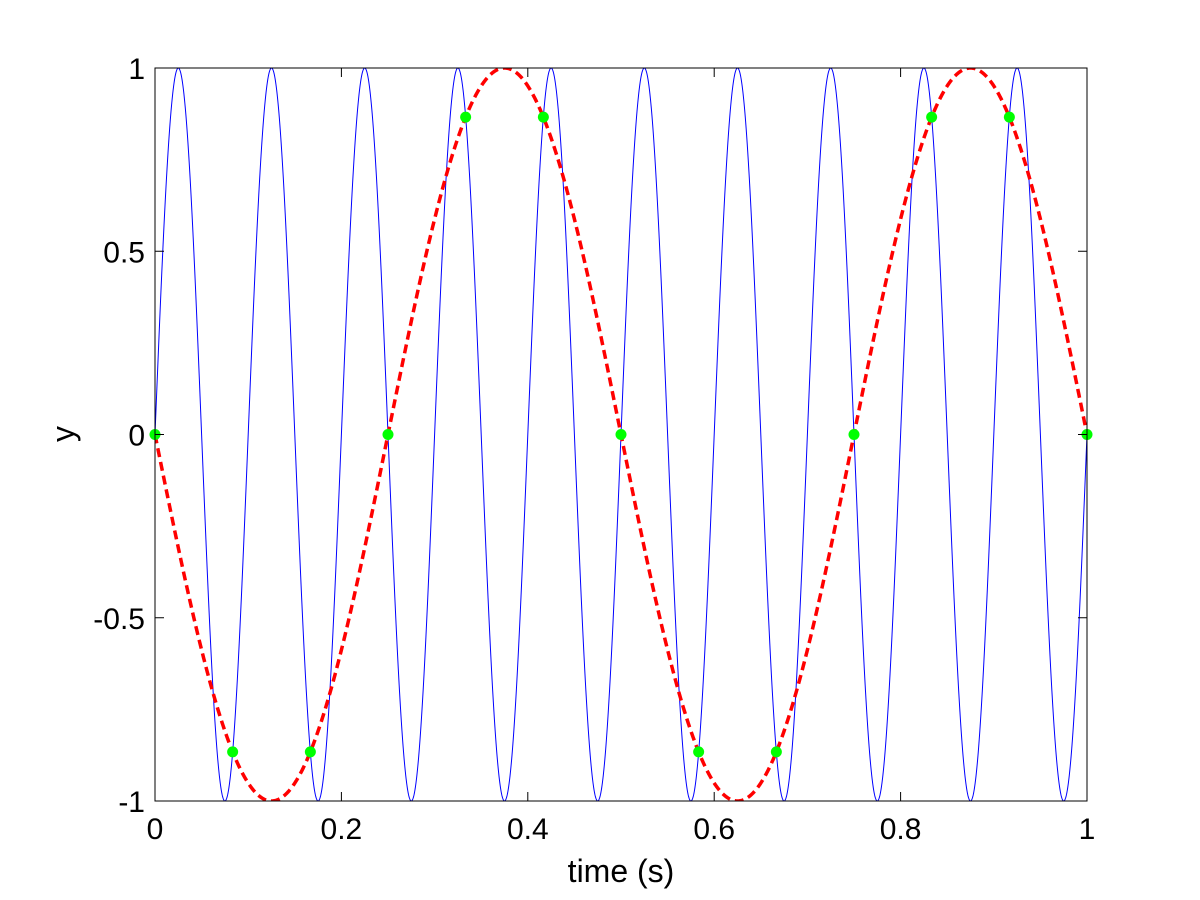  What do you see at coordinates (119, 619) in the screenshot?
I see `y-tick-label: -0.5` at bounding box center [119, 619].